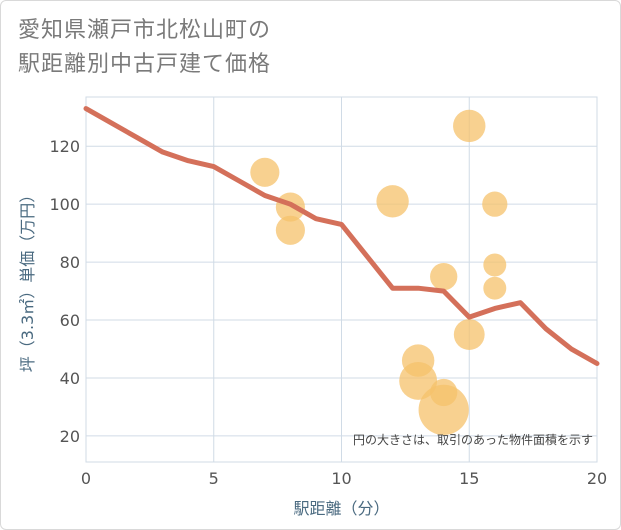  What do you see at coordinates (341, 478) in the screenshot?
I see `x-tick-label: 10` at bounding box center [341, 478].